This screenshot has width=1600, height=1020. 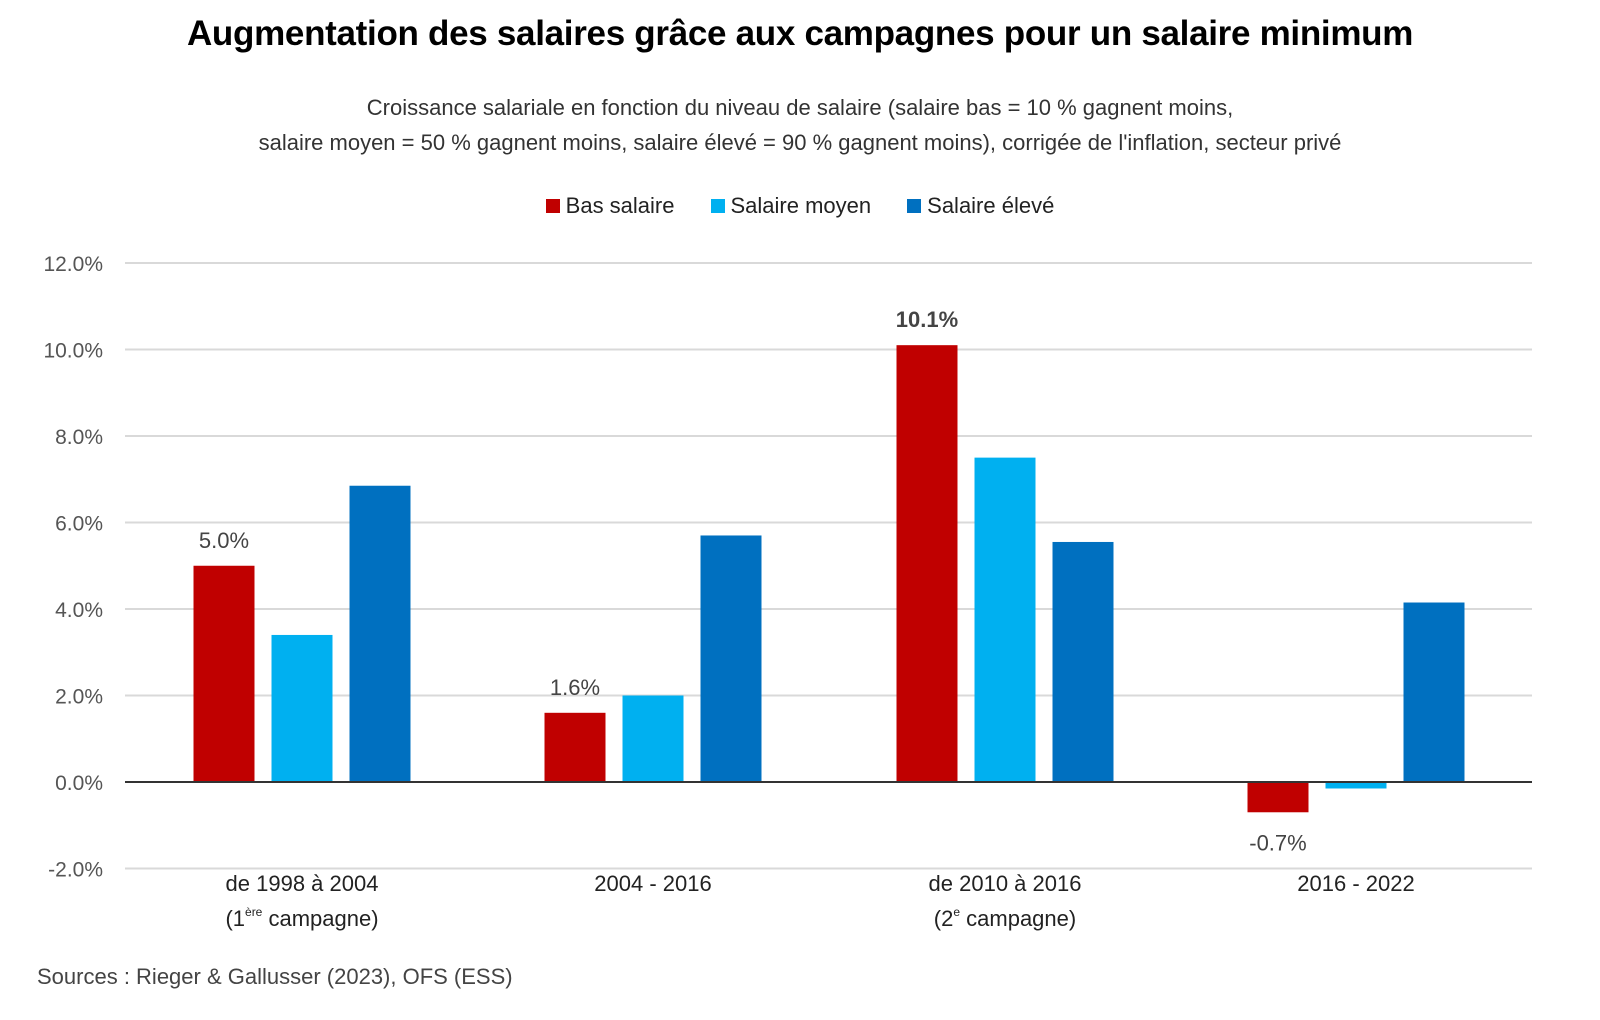 I want to click on data-label: -0.7%, so click(x=1277, y=842).